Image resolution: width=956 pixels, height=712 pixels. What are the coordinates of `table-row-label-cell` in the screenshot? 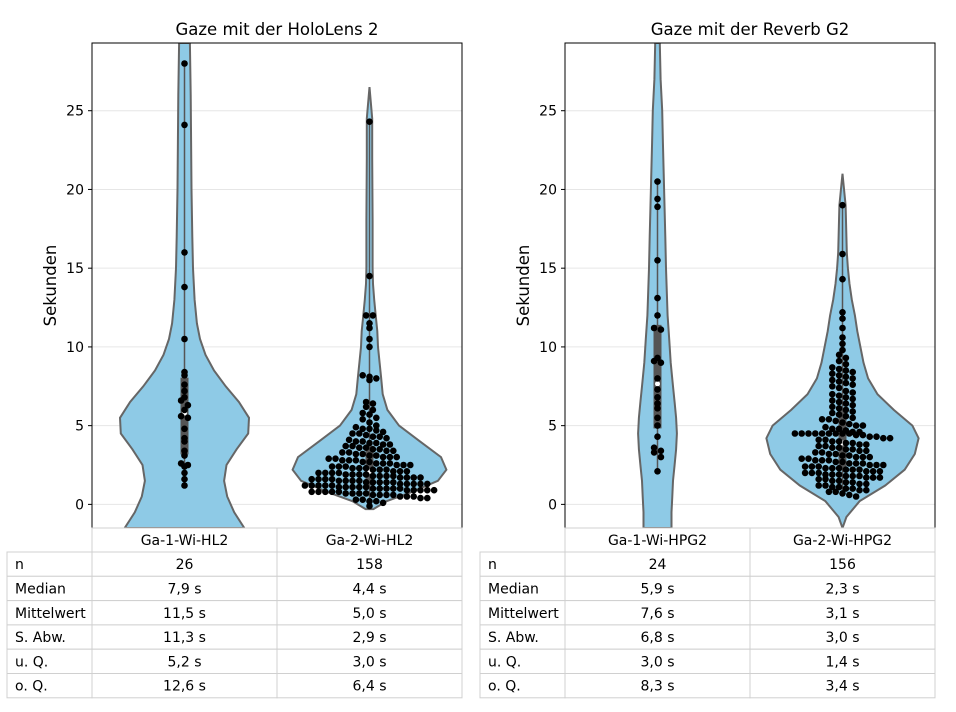 It's located at (522, 588).